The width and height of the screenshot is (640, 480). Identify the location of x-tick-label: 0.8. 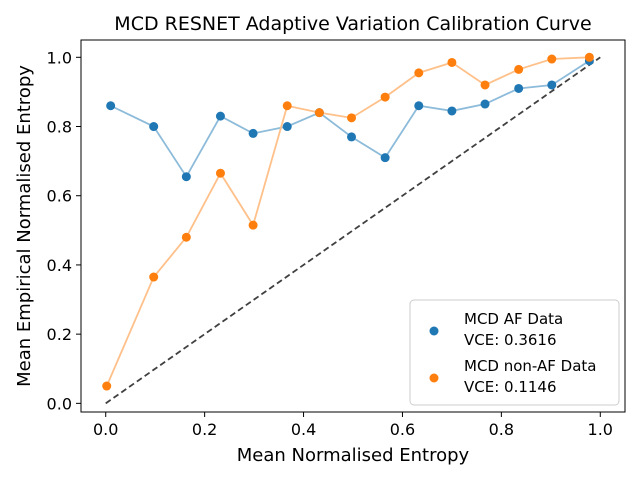
(501, 429).